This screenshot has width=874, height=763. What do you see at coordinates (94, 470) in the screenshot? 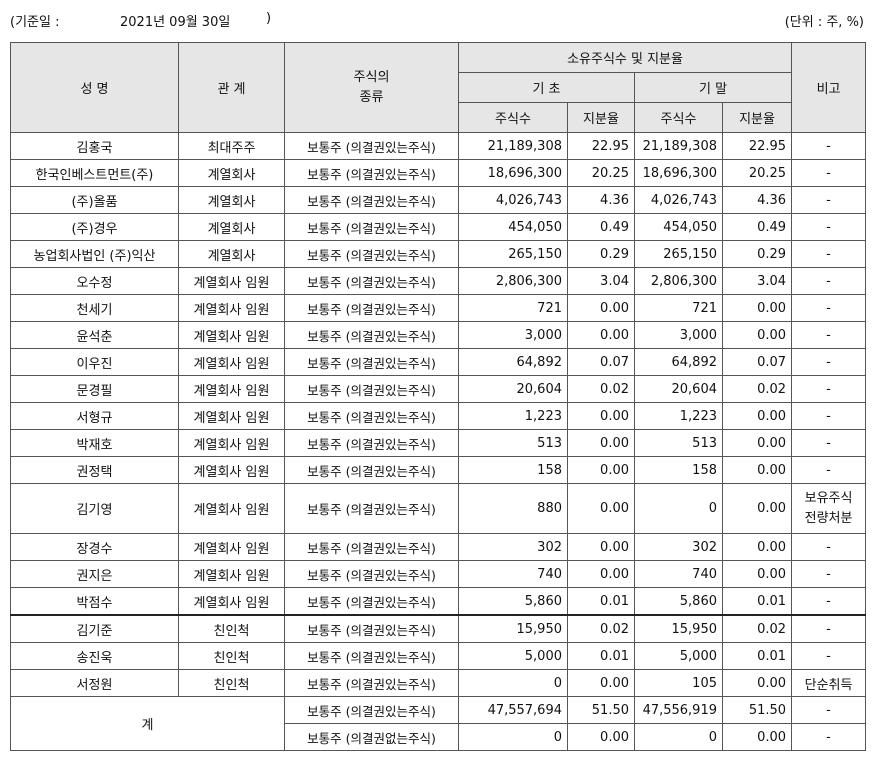
I see `name-cell: 권정택` at bounding box center [94, 470].